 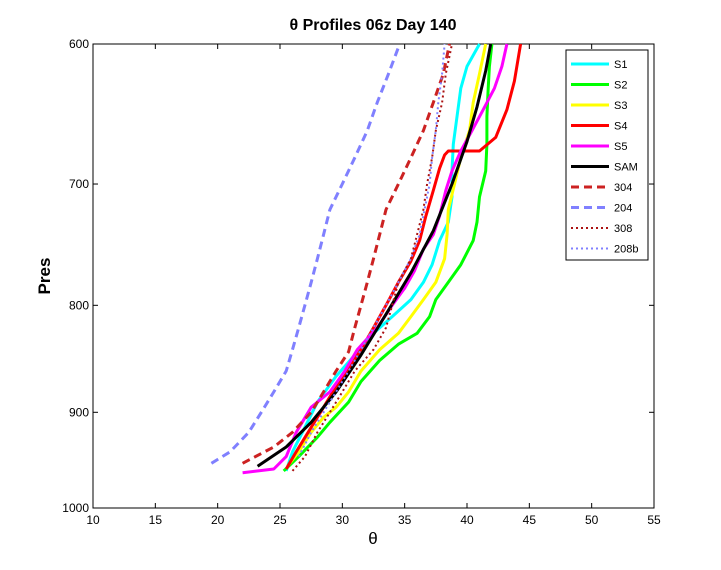 I want to click on y-tick-label: 800, so click(x=79, y=305).